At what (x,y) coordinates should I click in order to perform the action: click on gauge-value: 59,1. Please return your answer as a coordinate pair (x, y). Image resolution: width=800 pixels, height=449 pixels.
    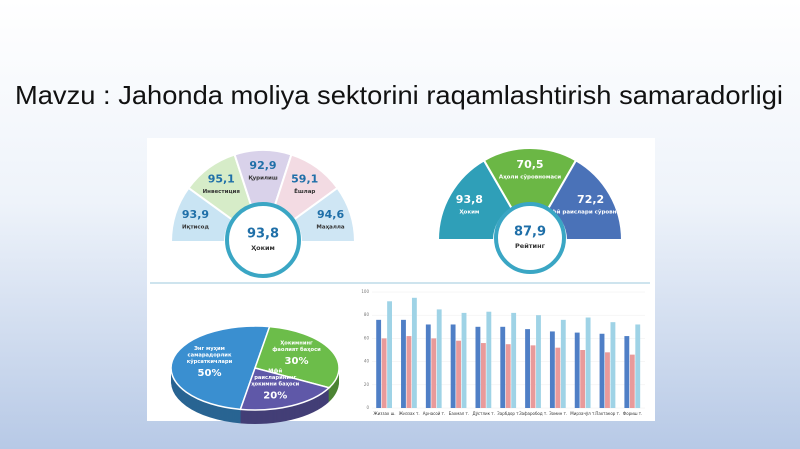
    Looking at the image, I should click on (304, 179).